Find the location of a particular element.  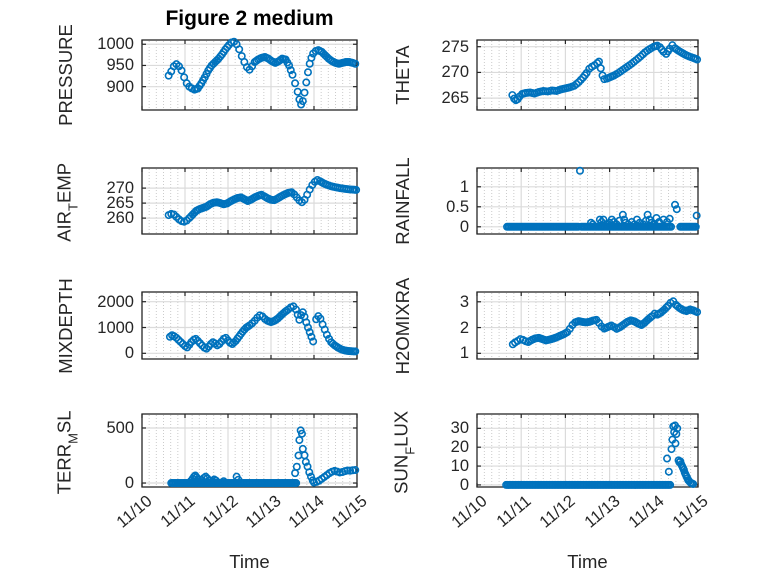

x-axis-label-left: Time is located at coordinates (249, 561).